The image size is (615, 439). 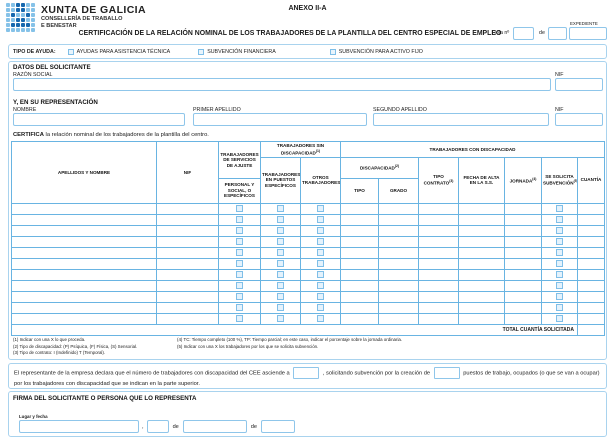 I want to click on primer-apellido-field, so click(x=280, y=119).